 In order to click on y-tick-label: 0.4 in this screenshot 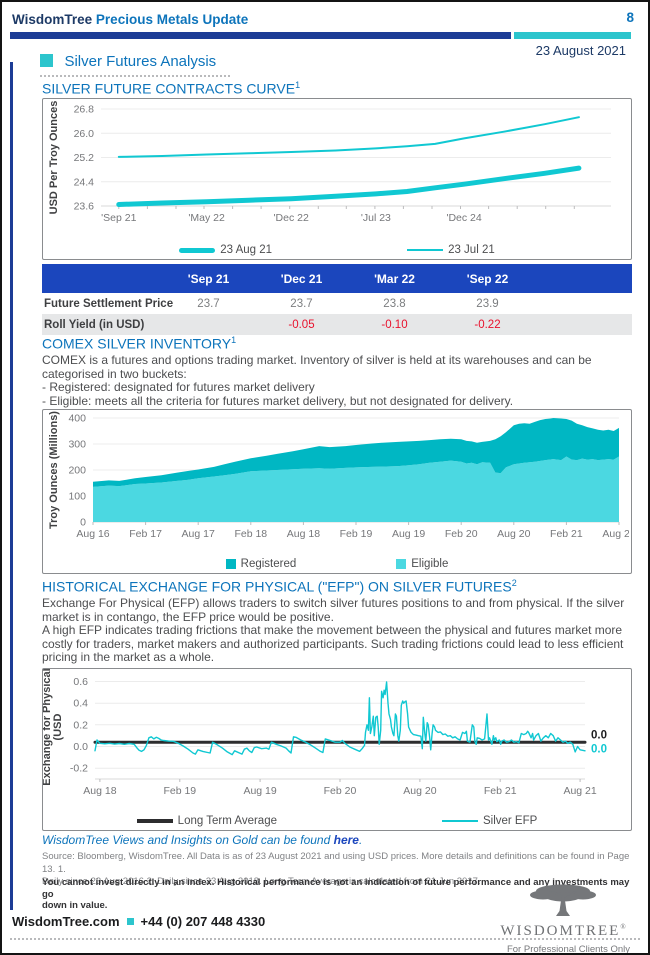, I will do `click(80, 704)`.